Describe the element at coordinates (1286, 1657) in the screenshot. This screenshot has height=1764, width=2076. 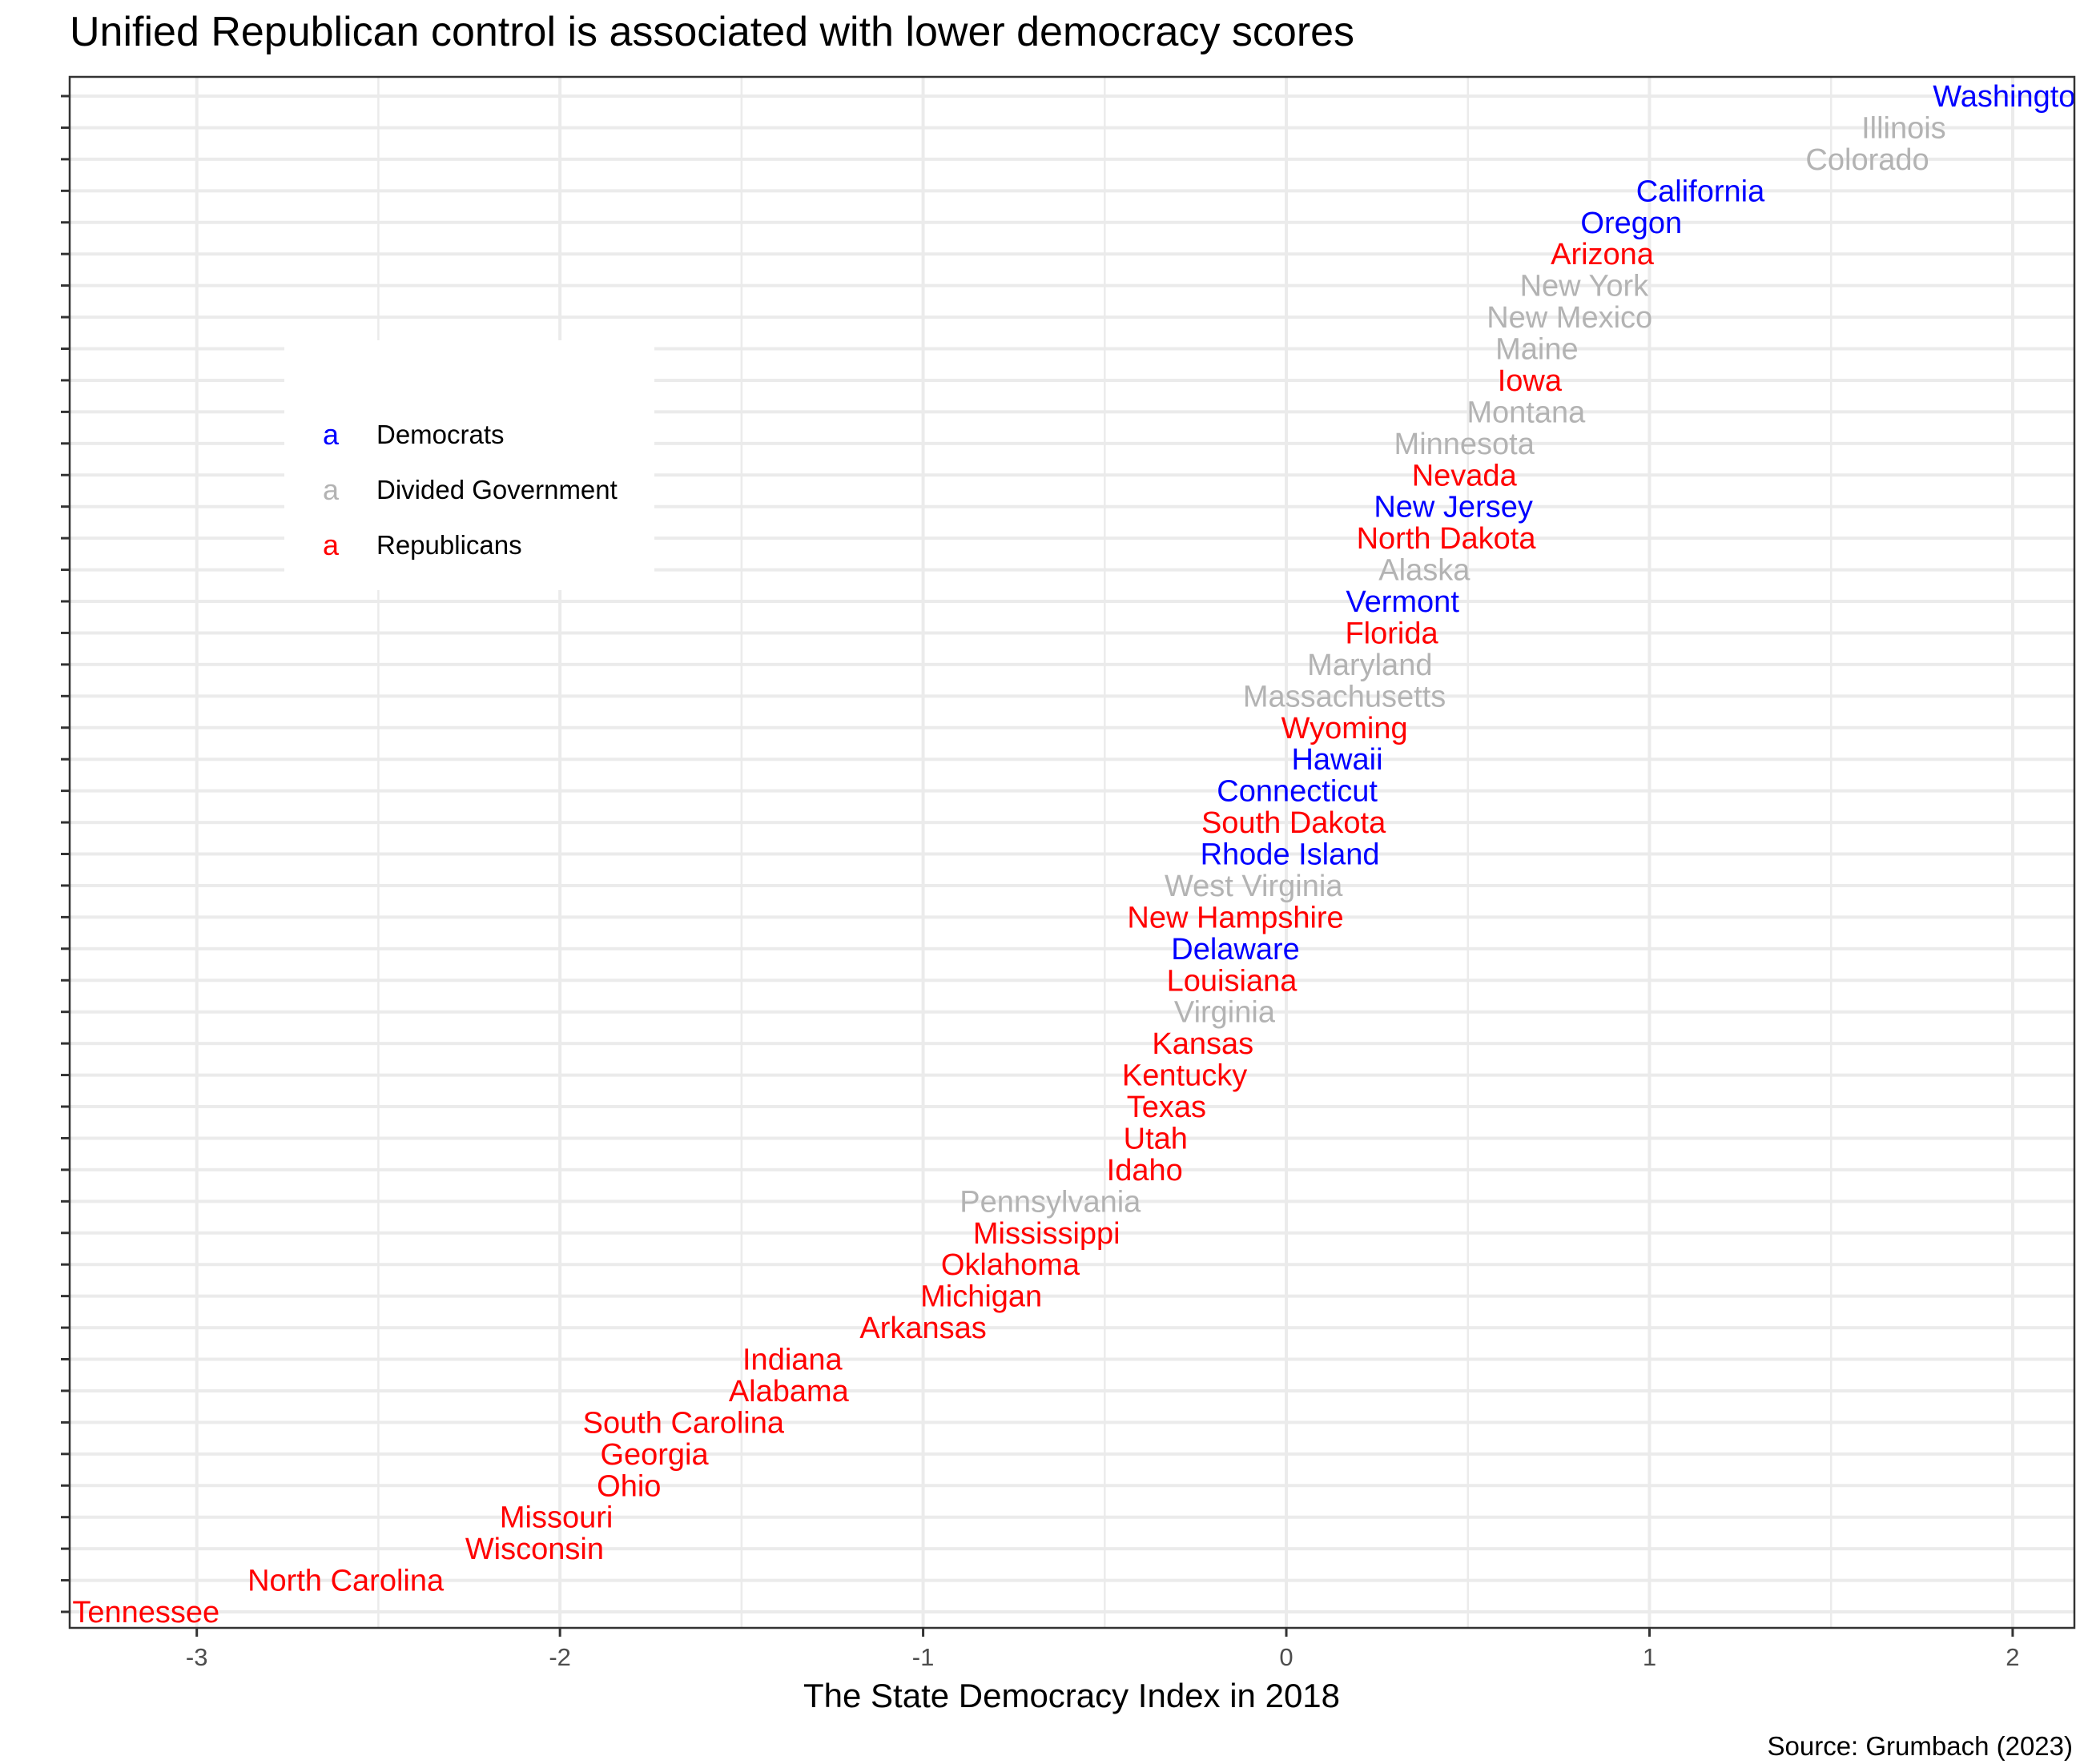
I see `x-tick-label: 0` at that location.